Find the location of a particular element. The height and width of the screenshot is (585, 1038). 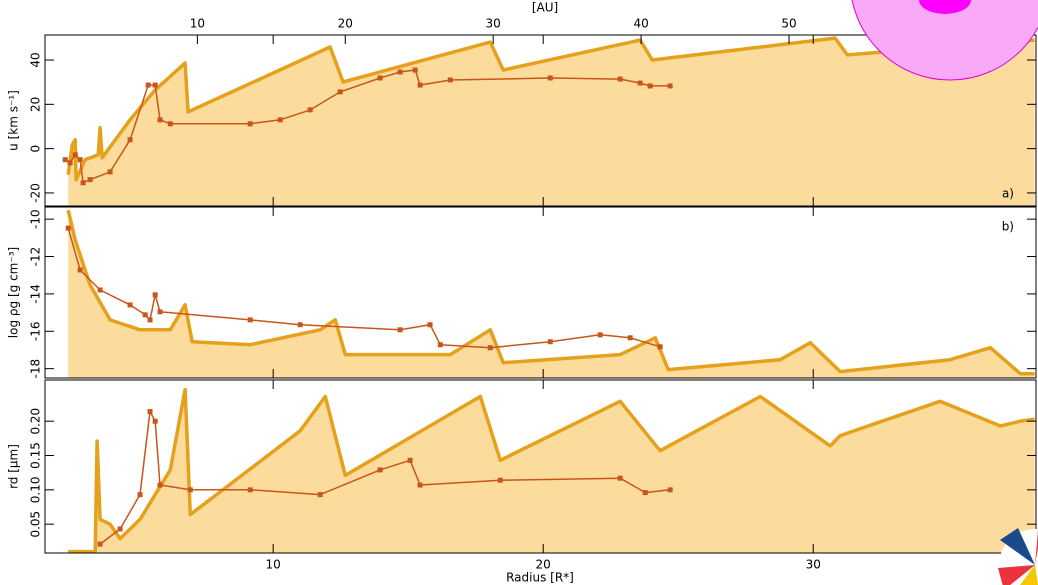

y-tick-label: -16 is located at coordinates (36, 331).